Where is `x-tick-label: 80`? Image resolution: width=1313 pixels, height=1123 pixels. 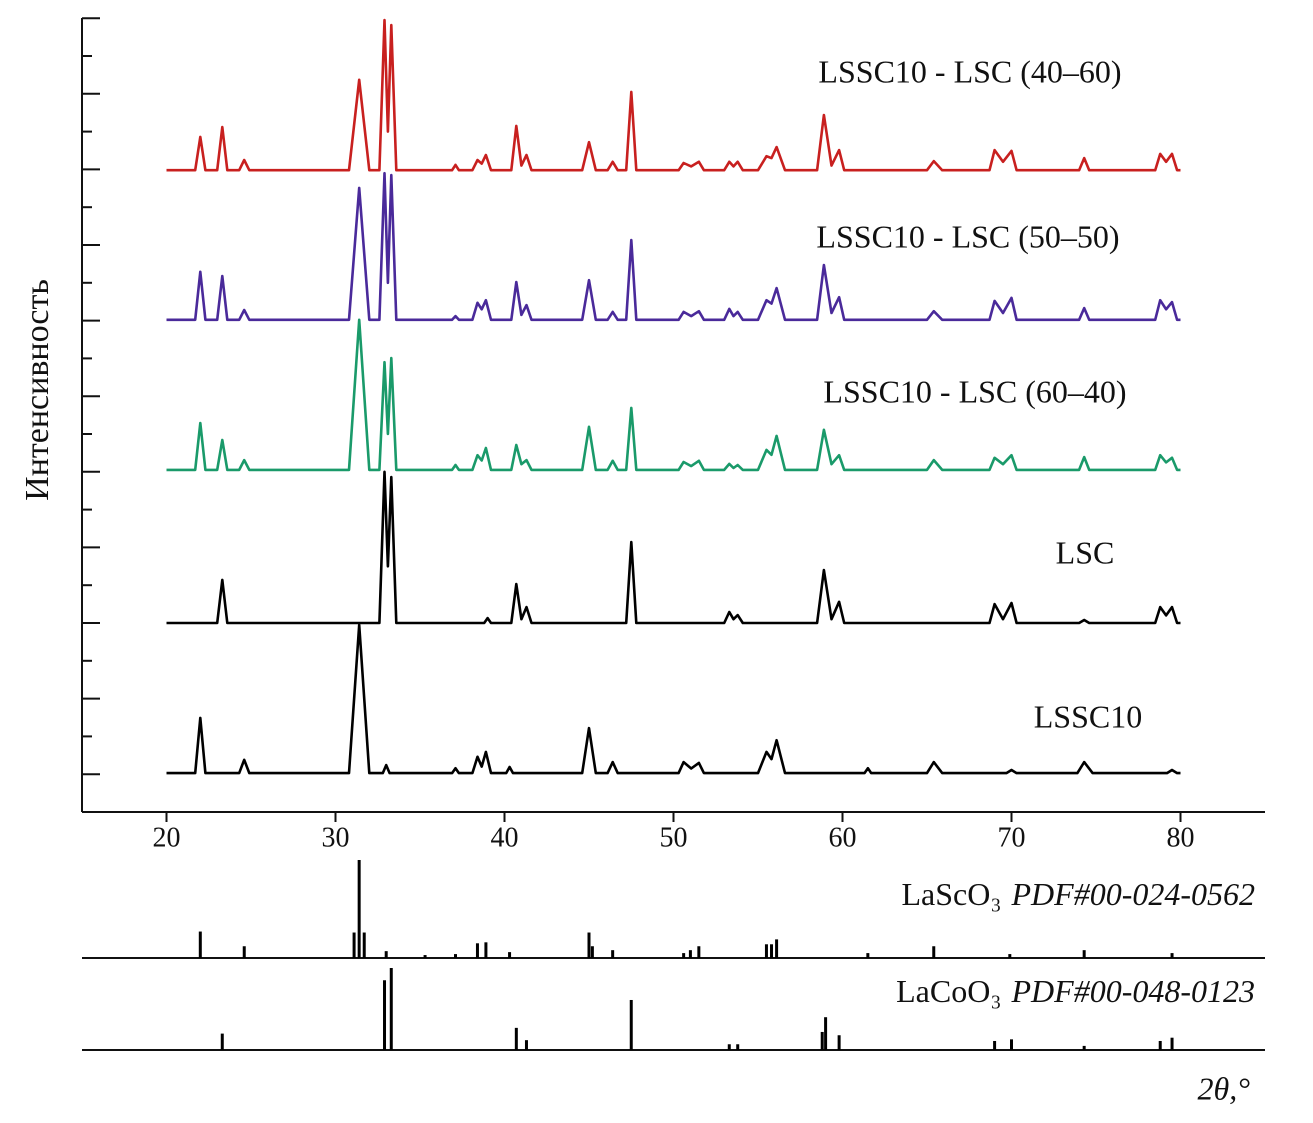
x-tick-label: 80 is located at coordinates (1181, 837).